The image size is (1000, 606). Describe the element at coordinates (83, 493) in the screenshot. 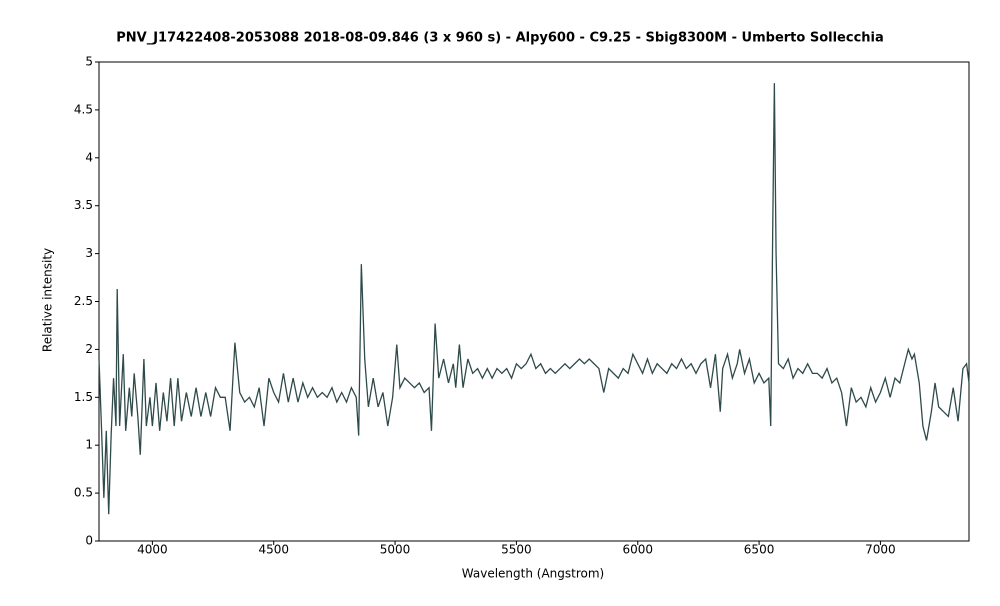

I see `y-tick-label: 0.5` at that location.